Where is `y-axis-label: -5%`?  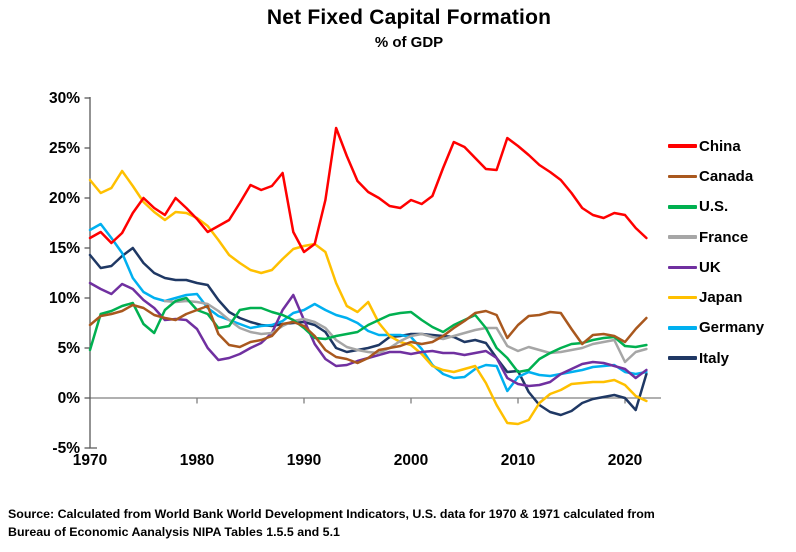
y-axis-label: -5% is located at coordinates (66, 448).